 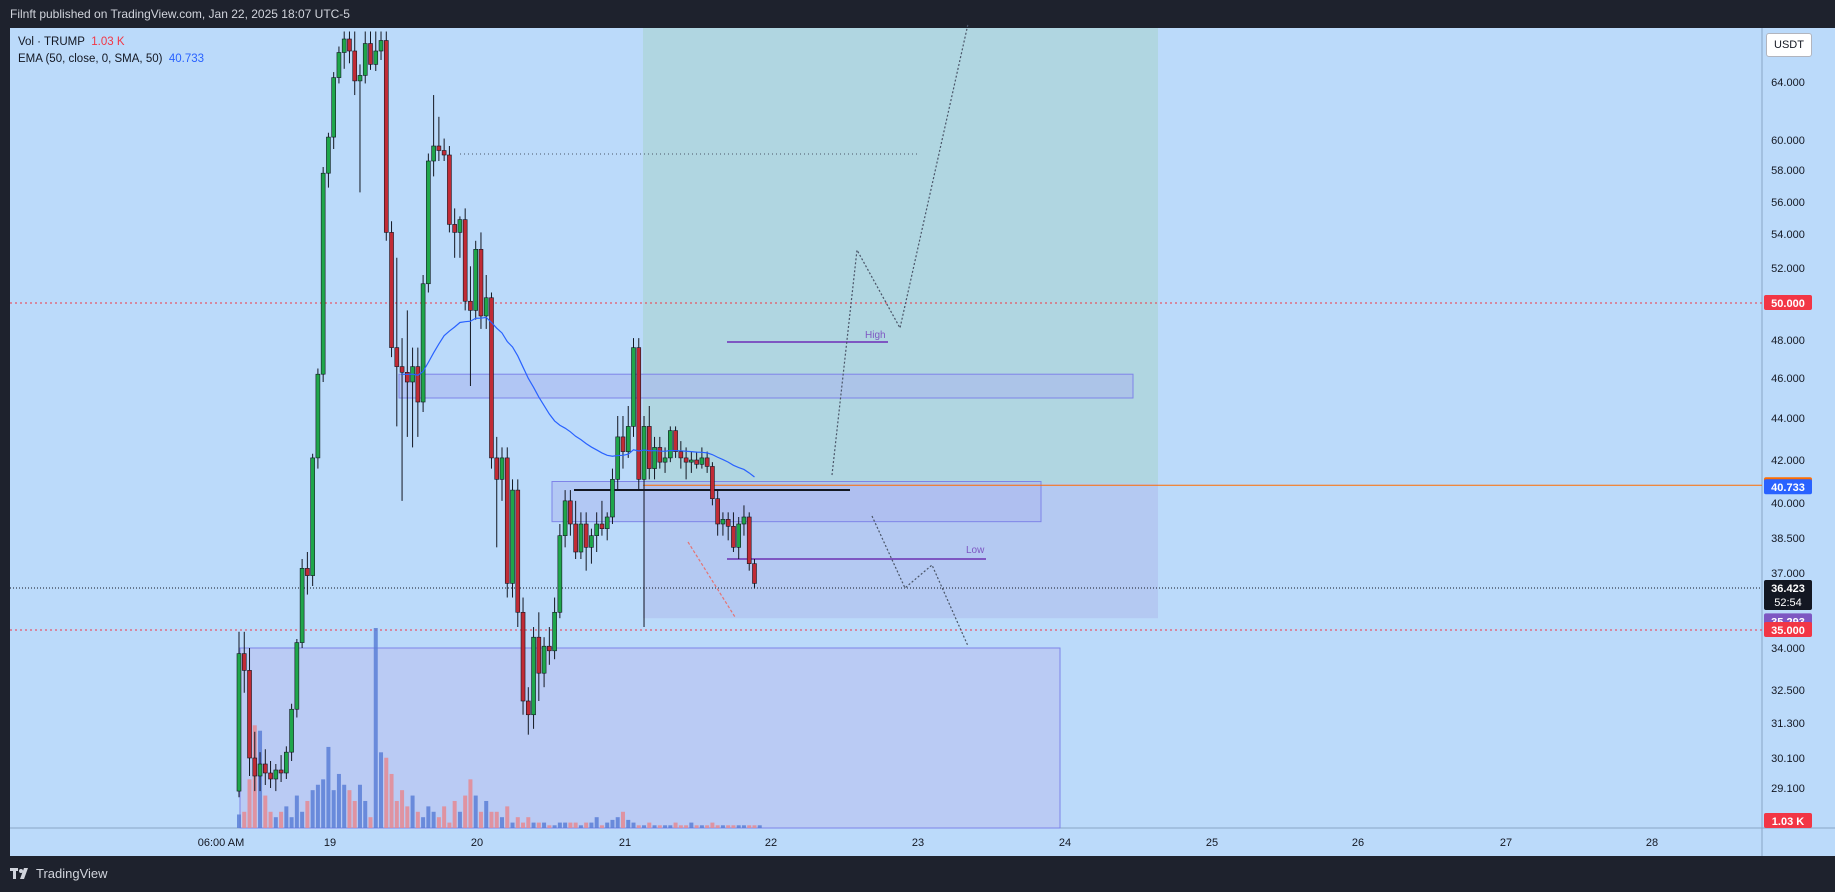 I want to click on currency-button: USDT, so click(x=1789, y=45).